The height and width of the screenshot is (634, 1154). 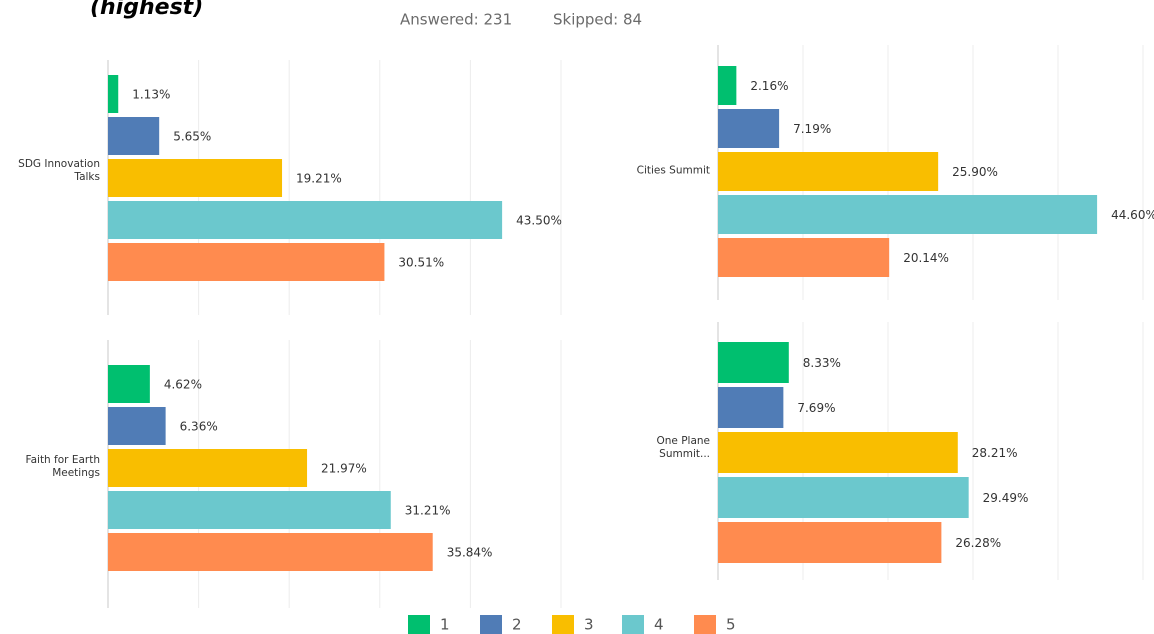 What do you see at coordinates (659, 625) in the screenshot?
I see `legend-label: 4` at bounding box center [659, 625].